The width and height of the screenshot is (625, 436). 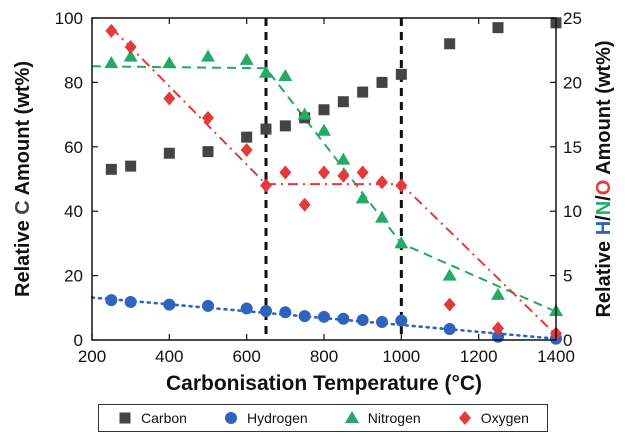 What do you see at coordinates (324, 356) in the screenshot?
I see `x-tick-label: 800` at bounding box center [324, 356].